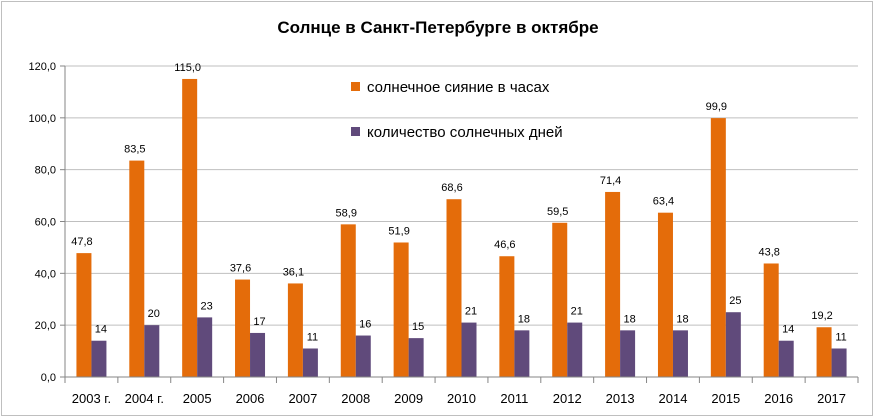 The width and height of the screenshot is (876, 419). What do you see at coordinates (45, 274) in the screenshot?
I see `y-tick-label: 40,0` at bounding box center [45, 274].